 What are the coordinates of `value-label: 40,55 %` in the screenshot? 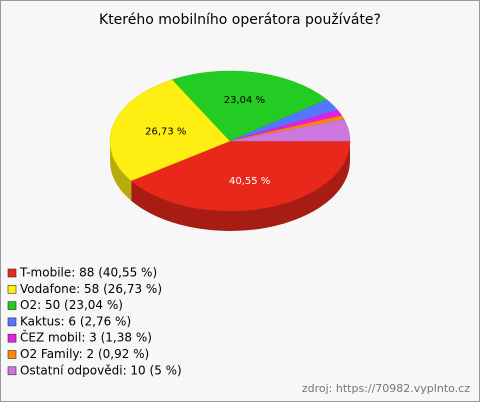 It's located at (249, 181).